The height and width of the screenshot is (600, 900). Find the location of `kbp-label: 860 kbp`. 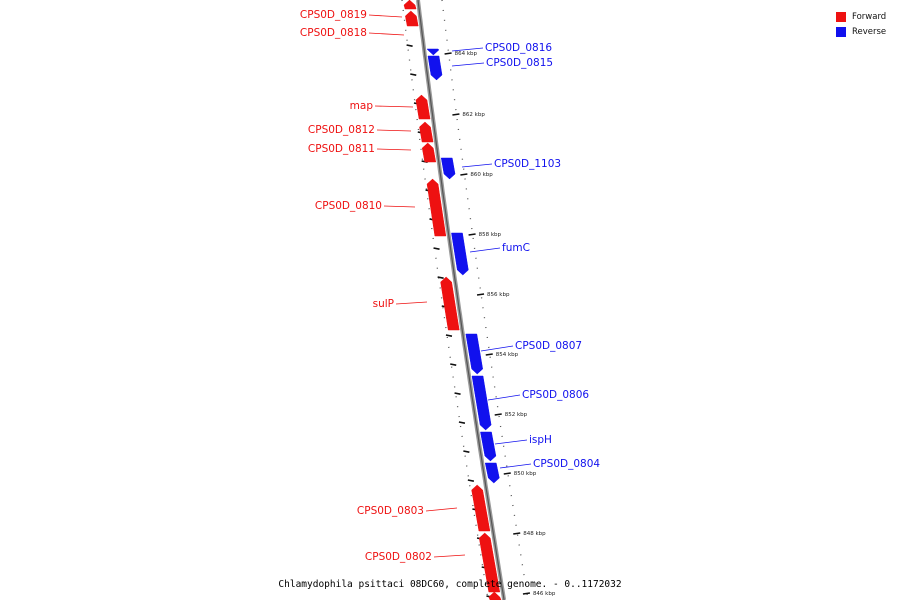

kbp-label: 860 kbp is located at coordinates (481, 175).